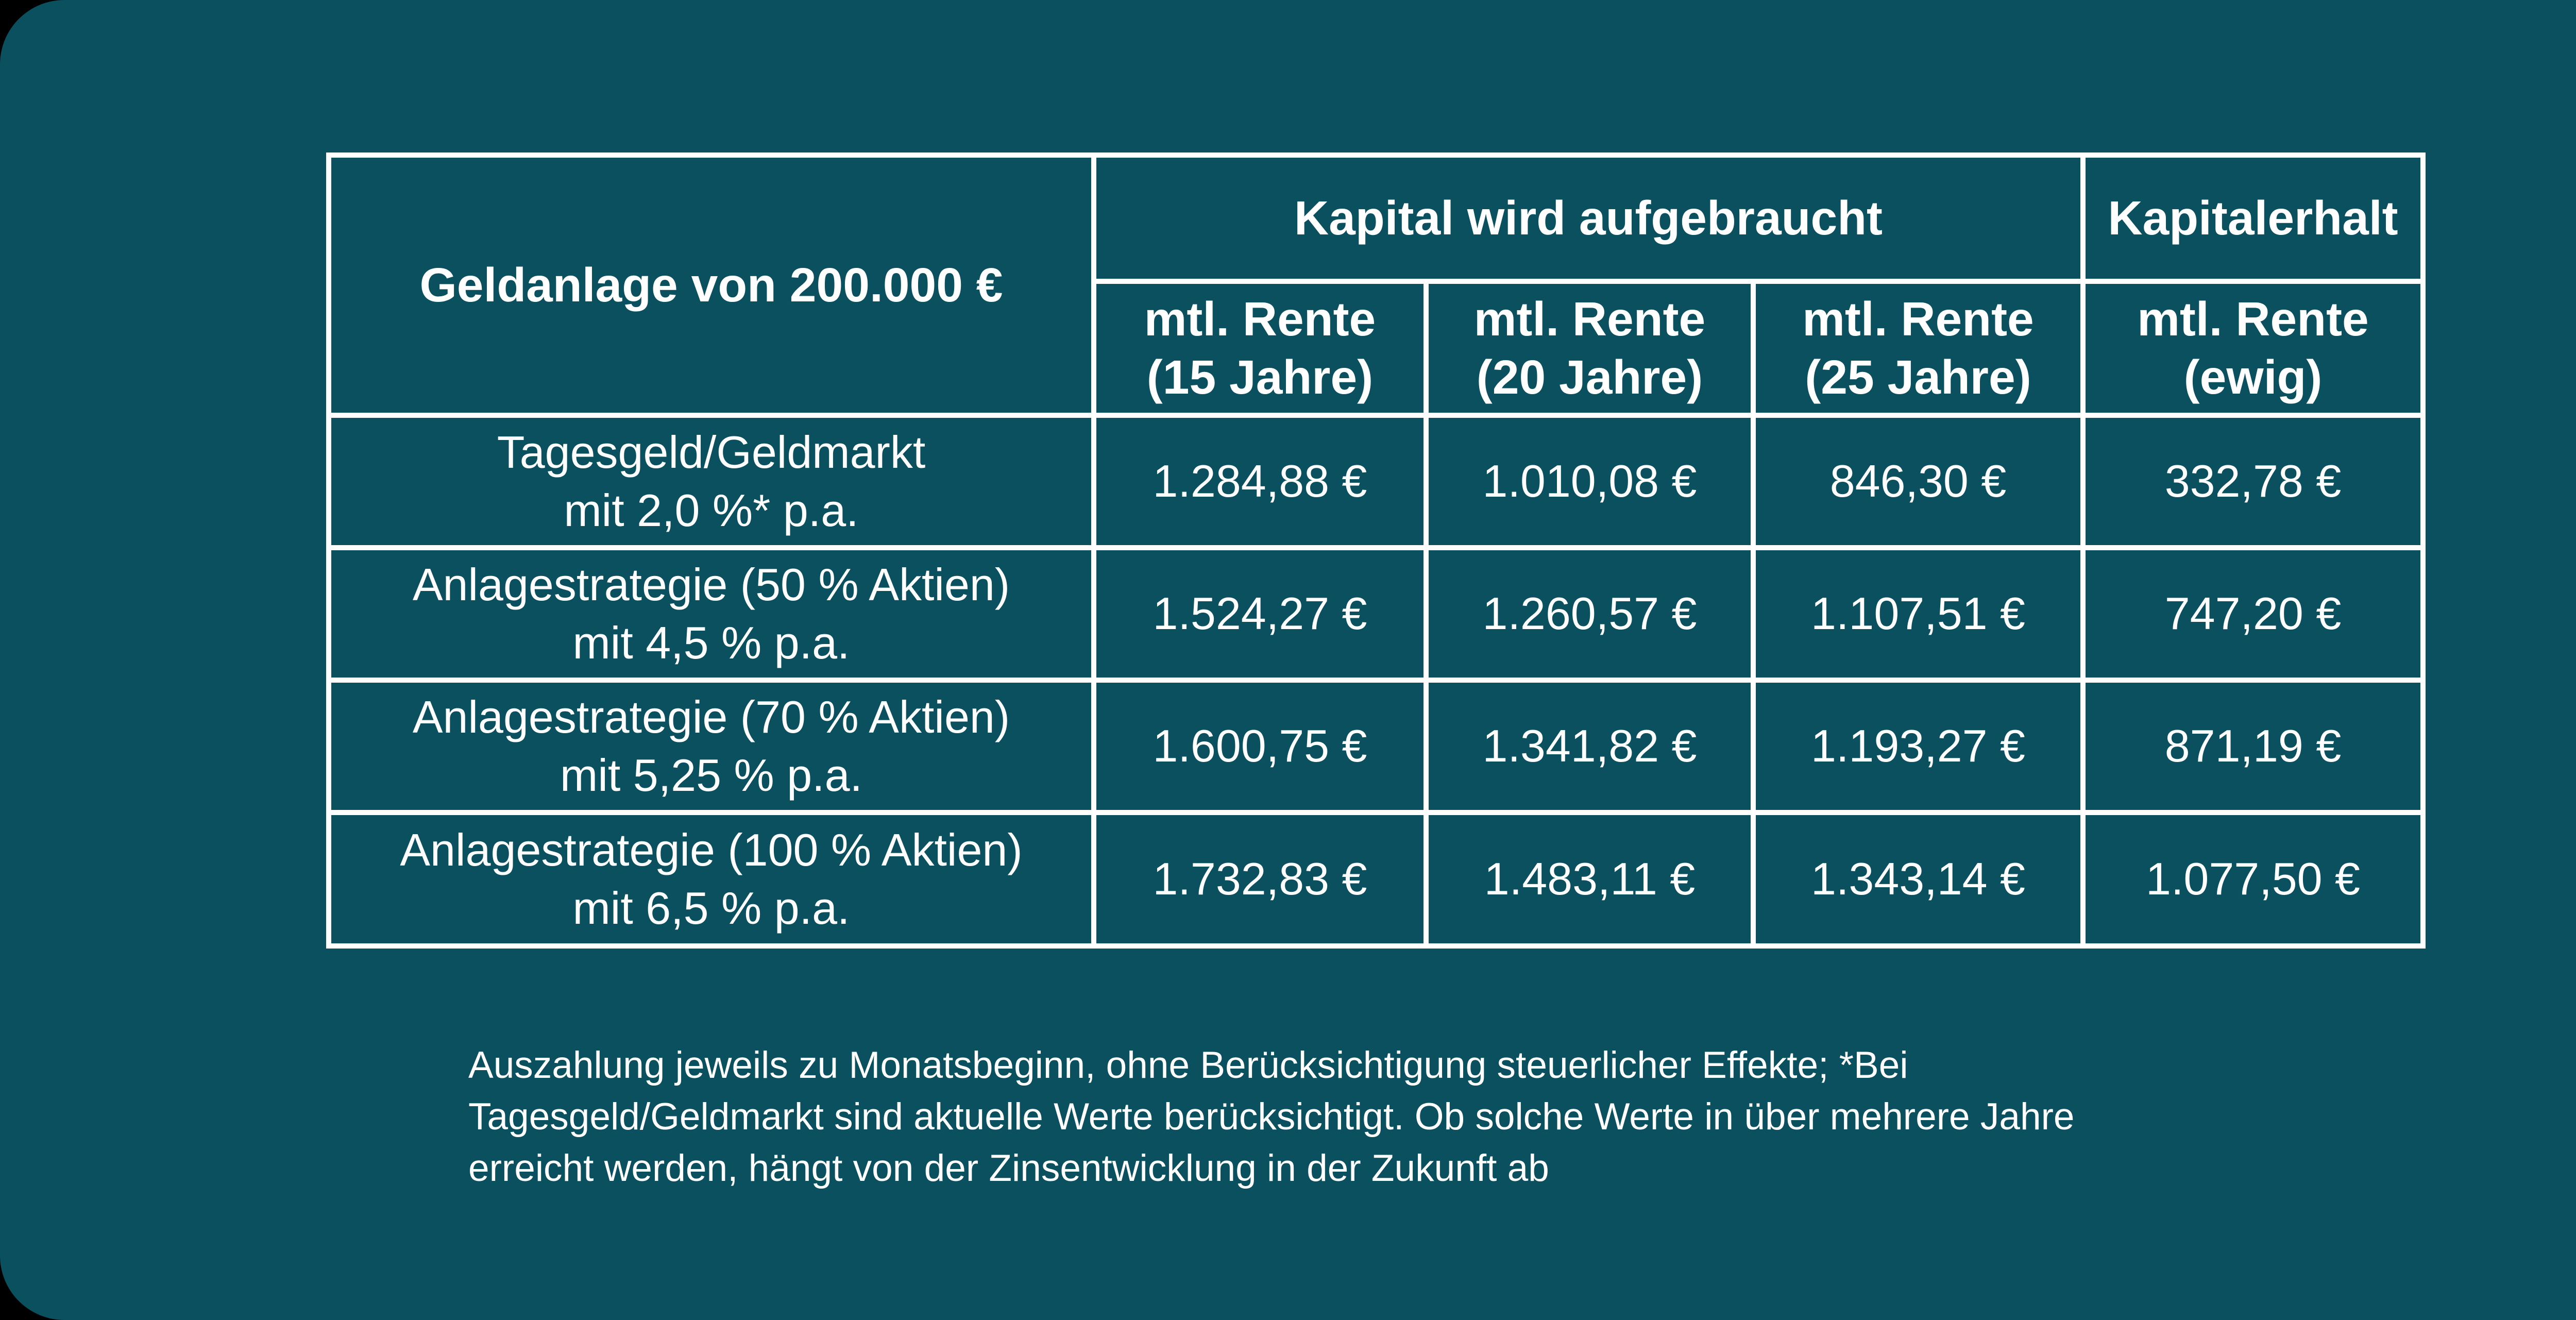  I want to click on column-header-rente-25-jahre: mtl. Rente (25 Jahre), so click(1918, 348).